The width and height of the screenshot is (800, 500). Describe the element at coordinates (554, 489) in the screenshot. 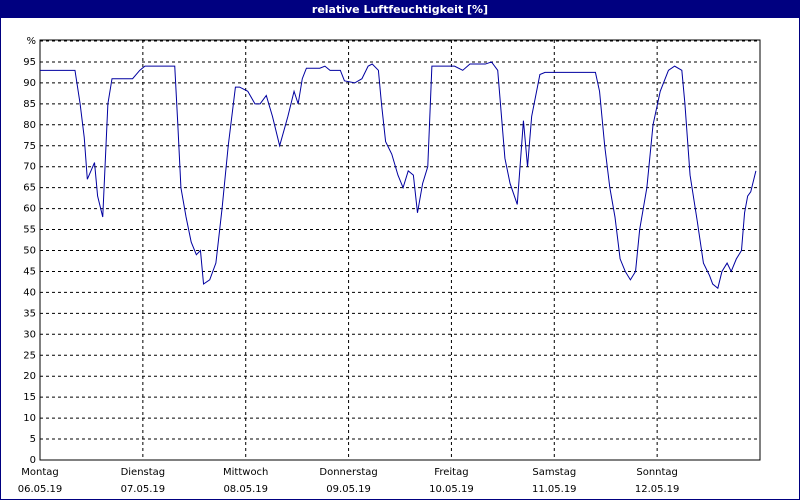

I see `x-tick-label: 11.05.19` at that location.